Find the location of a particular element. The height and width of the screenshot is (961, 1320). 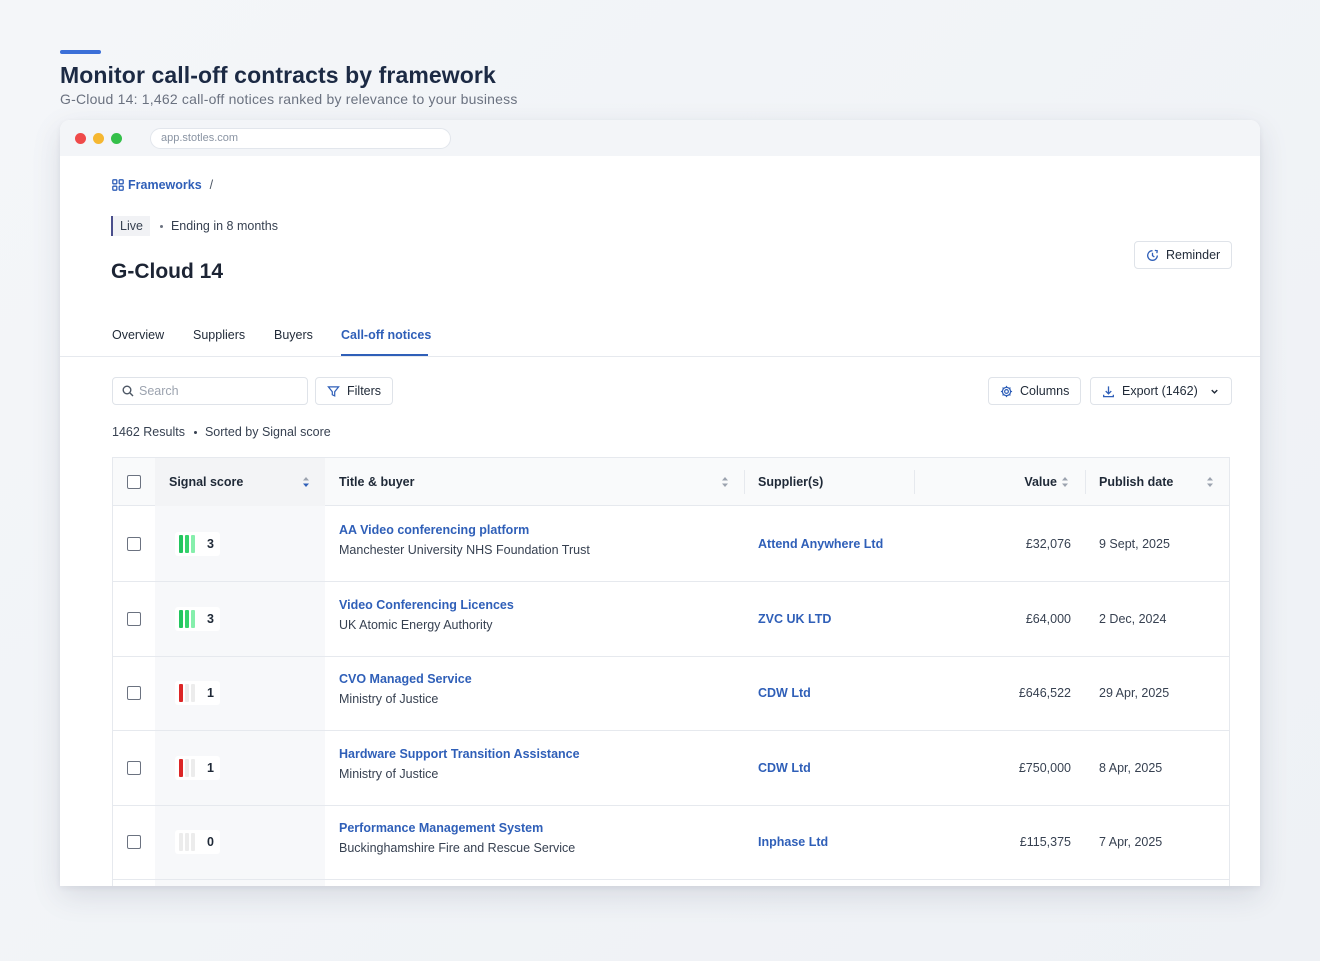

publish-date: 9 Sept, 2025 is located at coordinates (1134, 544).